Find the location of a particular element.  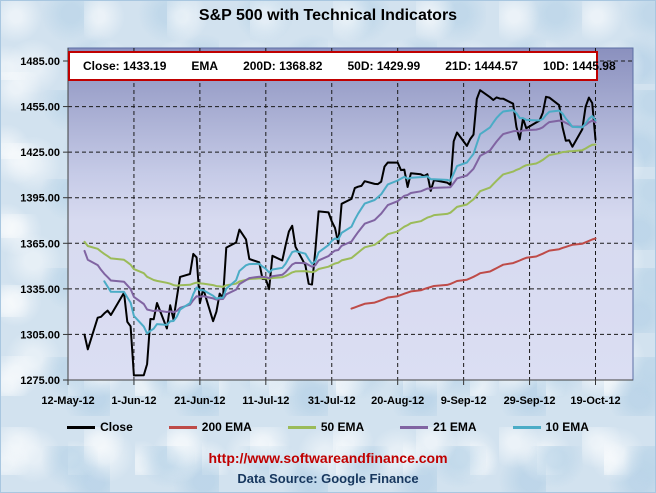

legend-item-close: Close is located at coordinates (100, 427).